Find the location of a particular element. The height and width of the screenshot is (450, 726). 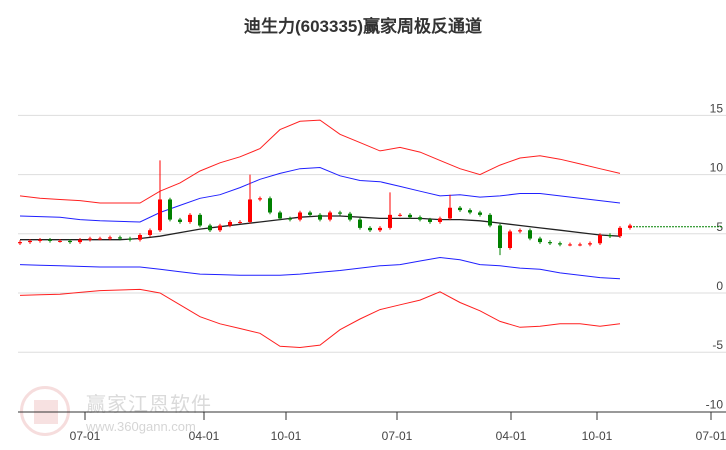

watermark-url: www.360gann.com is located at coordinates (141, 426).